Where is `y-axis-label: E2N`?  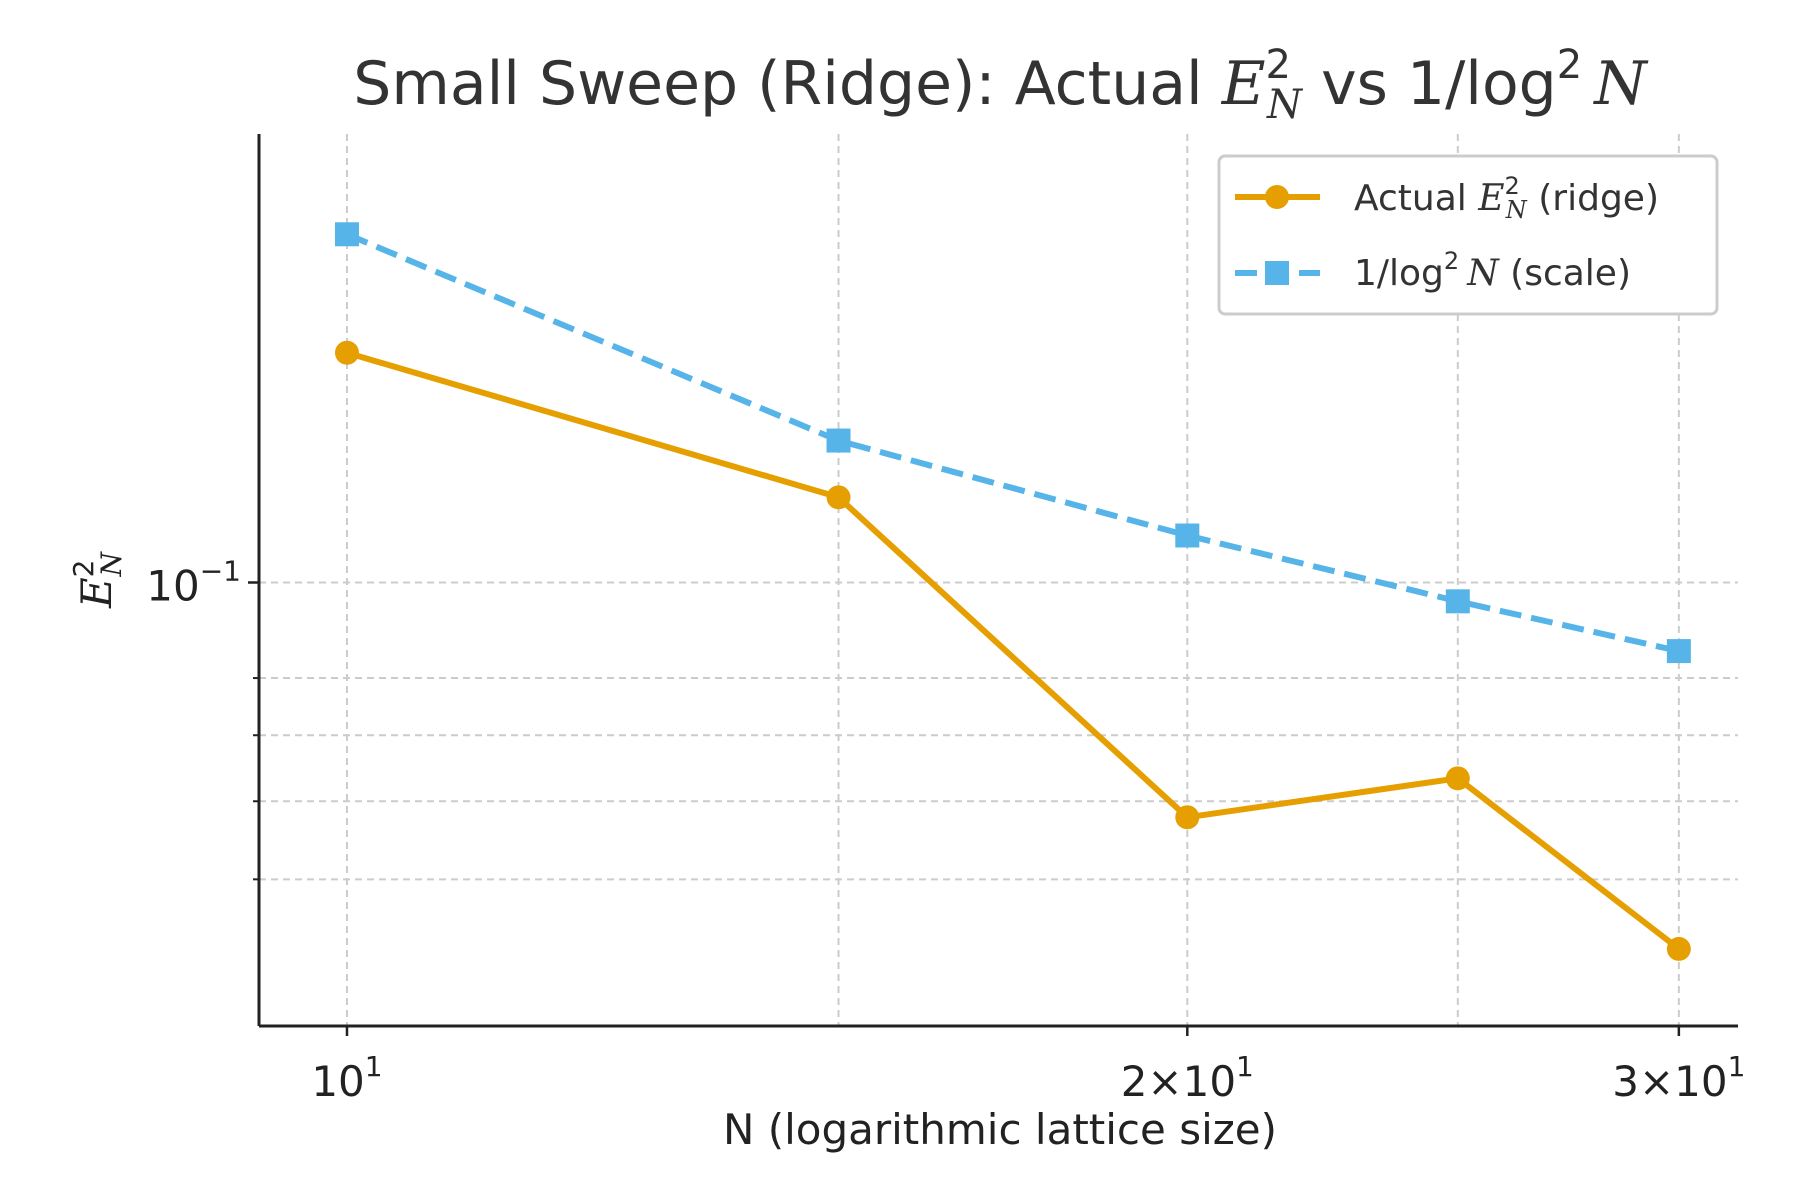 y-axis-label: E2N is located at coordinates (97, 580).